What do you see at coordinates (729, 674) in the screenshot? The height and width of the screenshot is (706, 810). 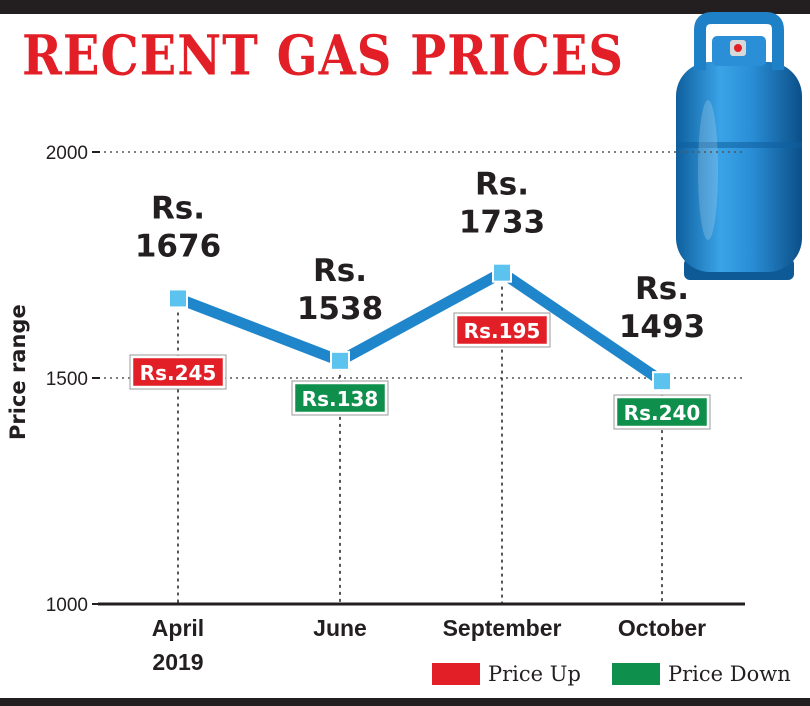 I see `legend-label-down: Price Down` at bounding box center [729, 674].